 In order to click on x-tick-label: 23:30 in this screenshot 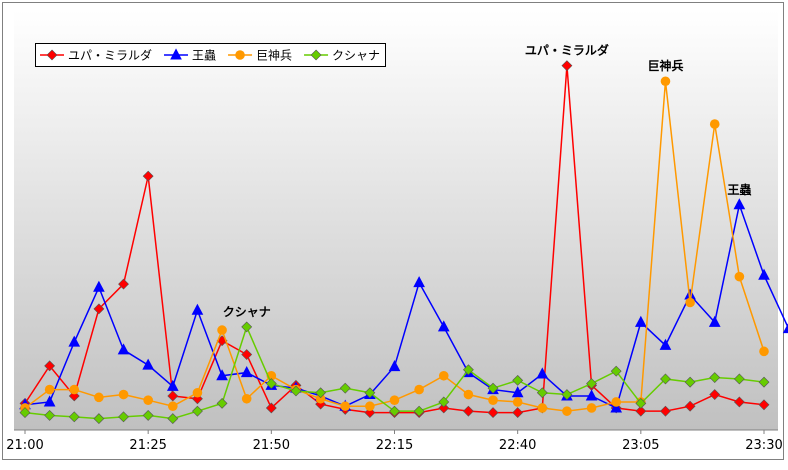, I will do `click(763, 445)`.